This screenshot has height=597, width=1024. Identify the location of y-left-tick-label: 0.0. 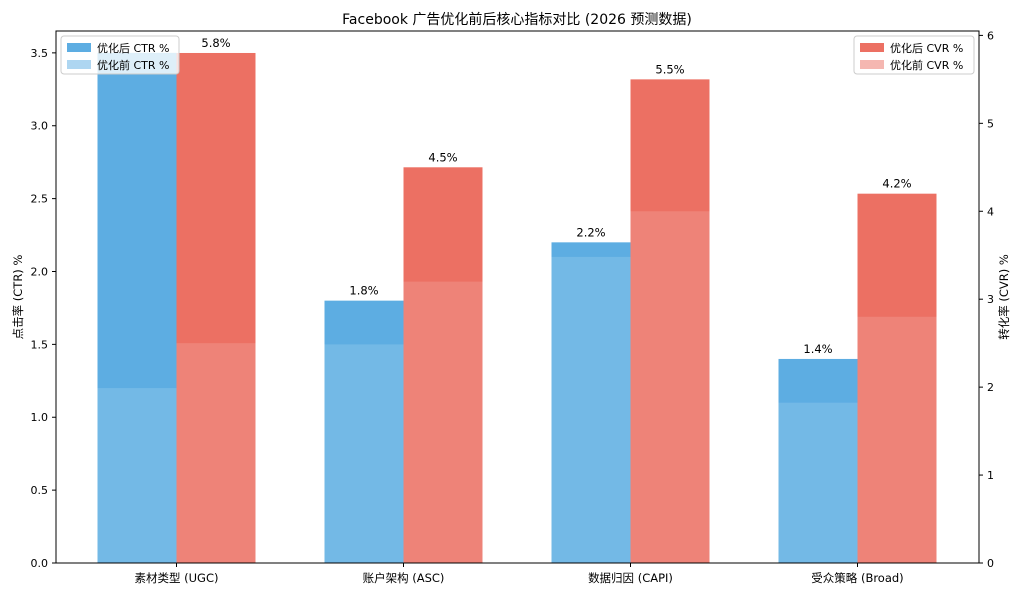
(40, 563).